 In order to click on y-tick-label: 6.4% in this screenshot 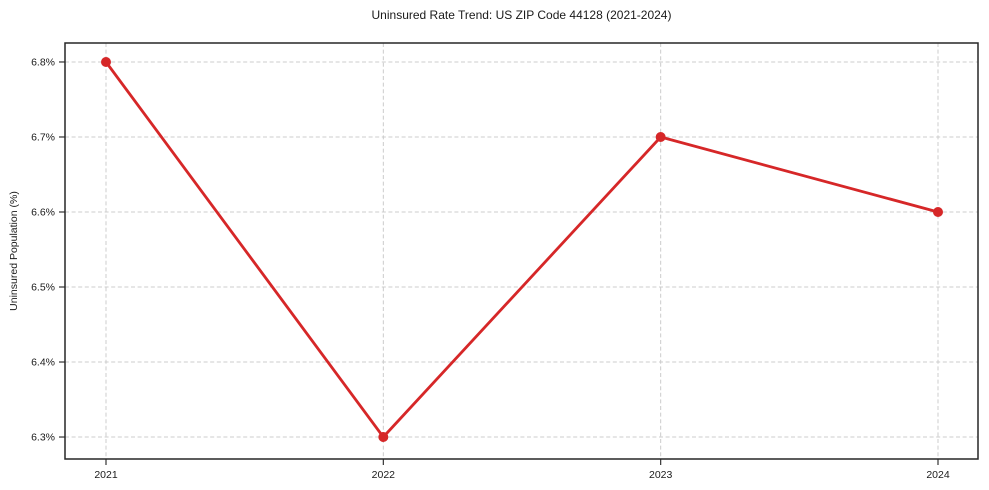, I will do `click(43, 363)`.